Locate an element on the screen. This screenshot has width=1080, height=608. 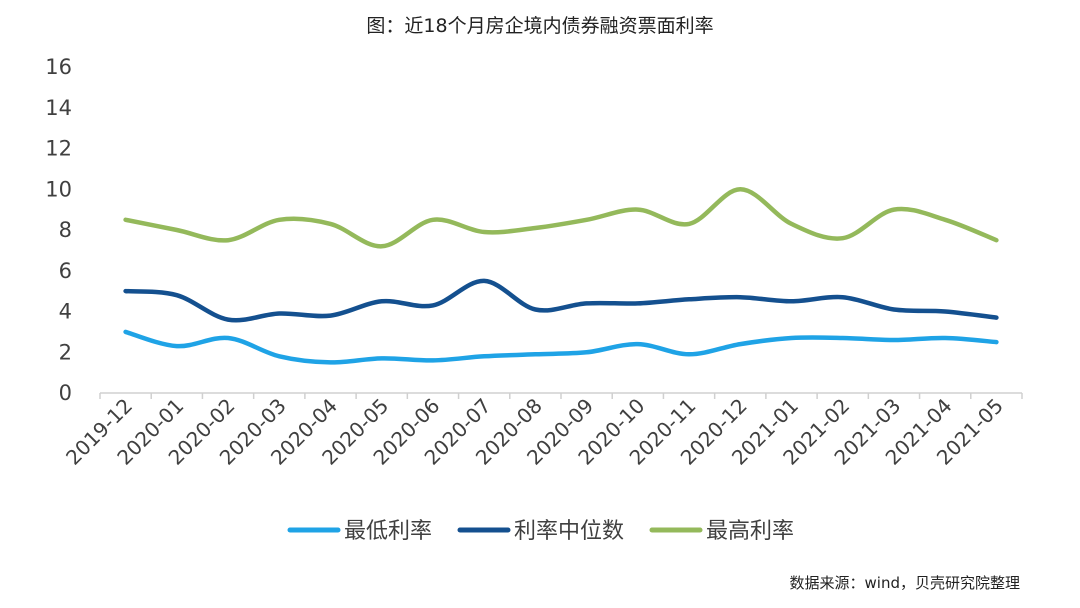
y-tick-label: 14 is located at coordinates (58, 108).